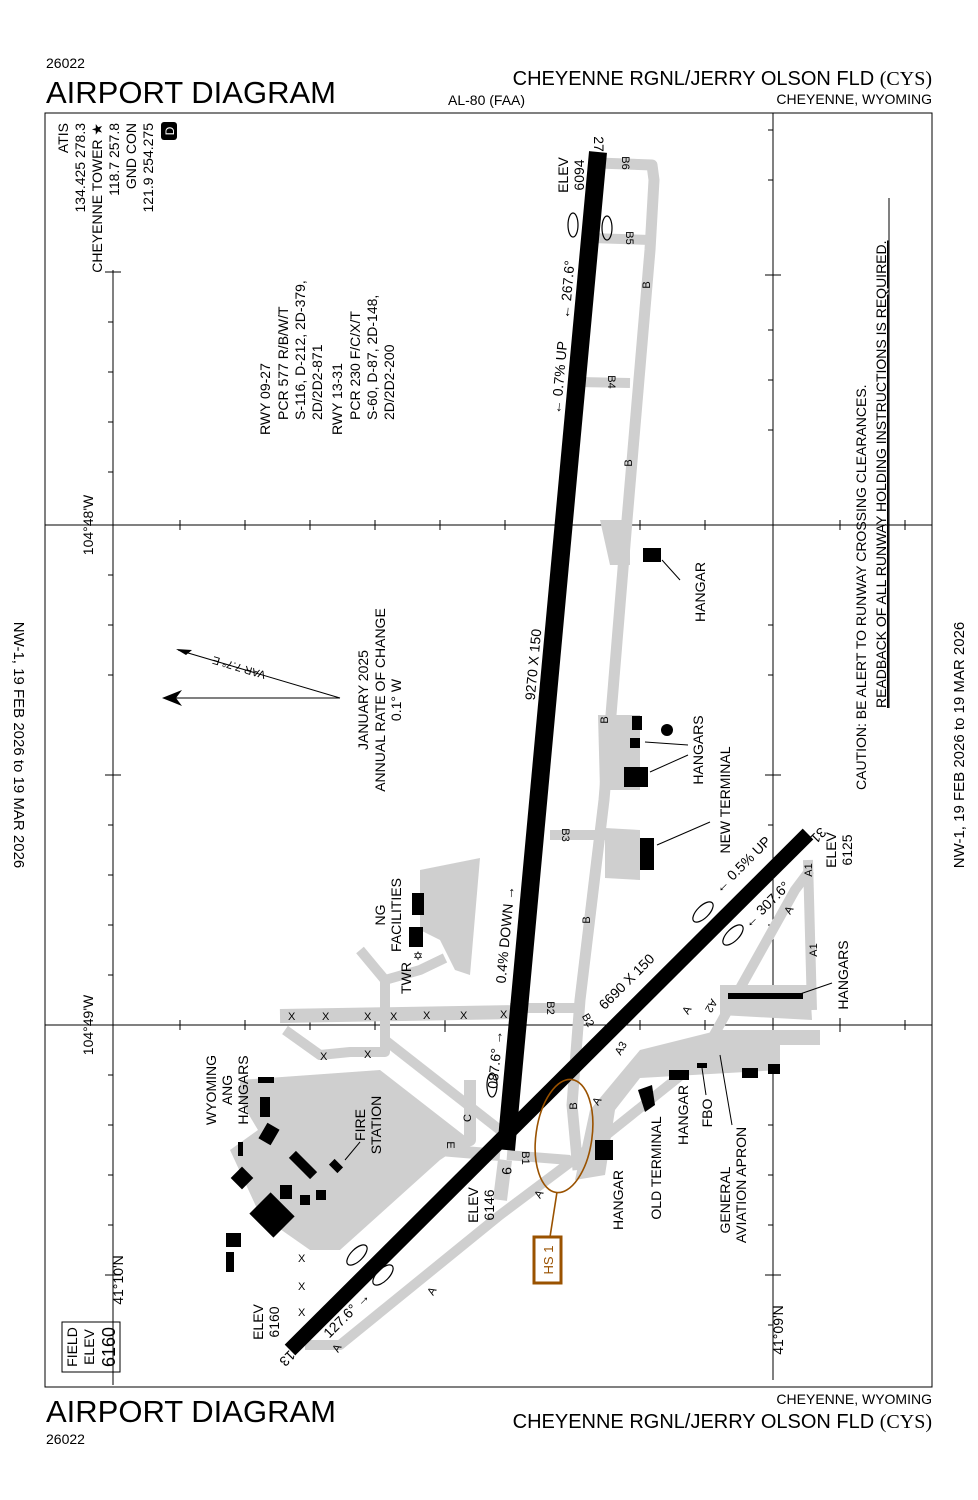 The image size is (978, 1500). Describe the element at coordinates (725, 1199) in the screenshot. I see `ga-apron-label-1: GENERAL` at that location.